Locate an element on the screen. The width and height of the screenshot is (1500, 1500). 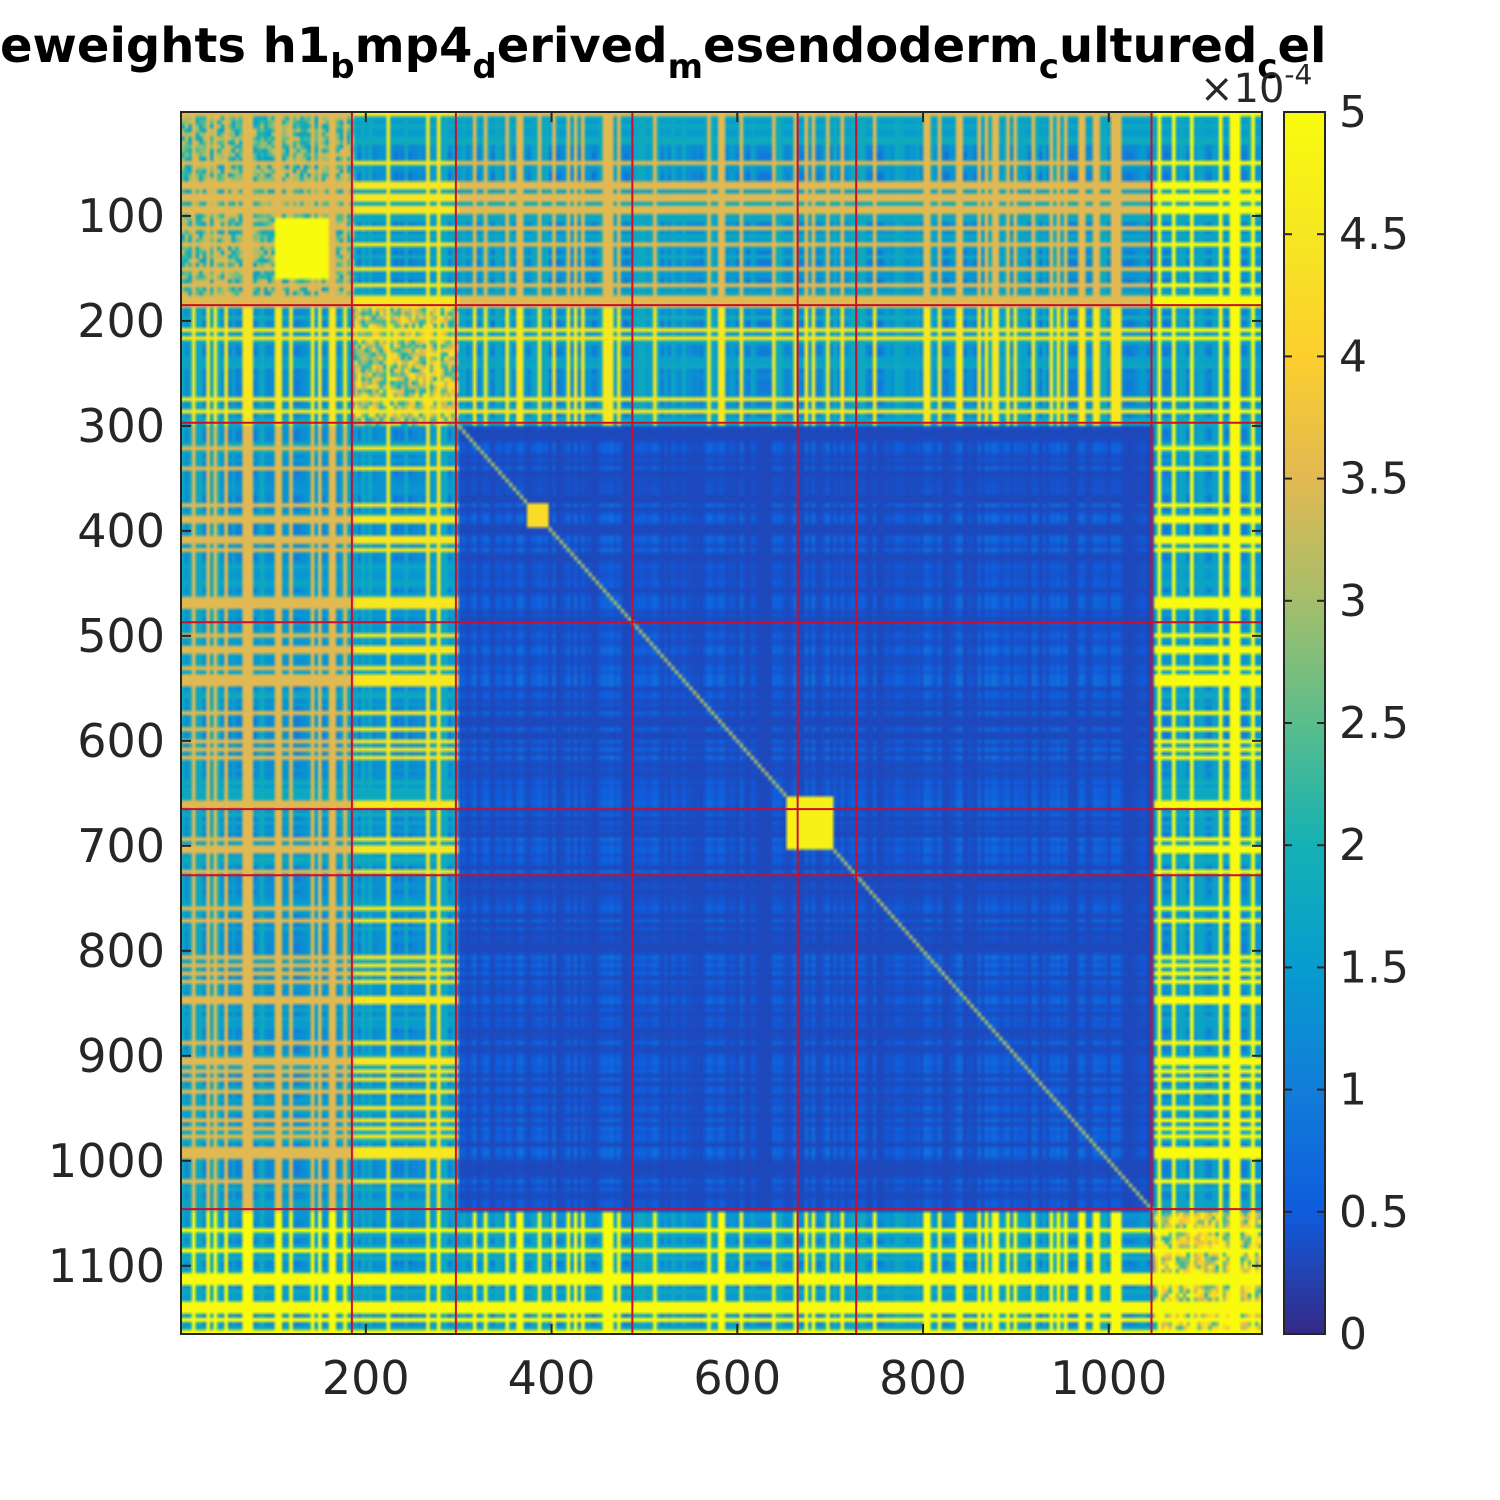
y-tick-label: 800 is located at coordinates (121, 951).